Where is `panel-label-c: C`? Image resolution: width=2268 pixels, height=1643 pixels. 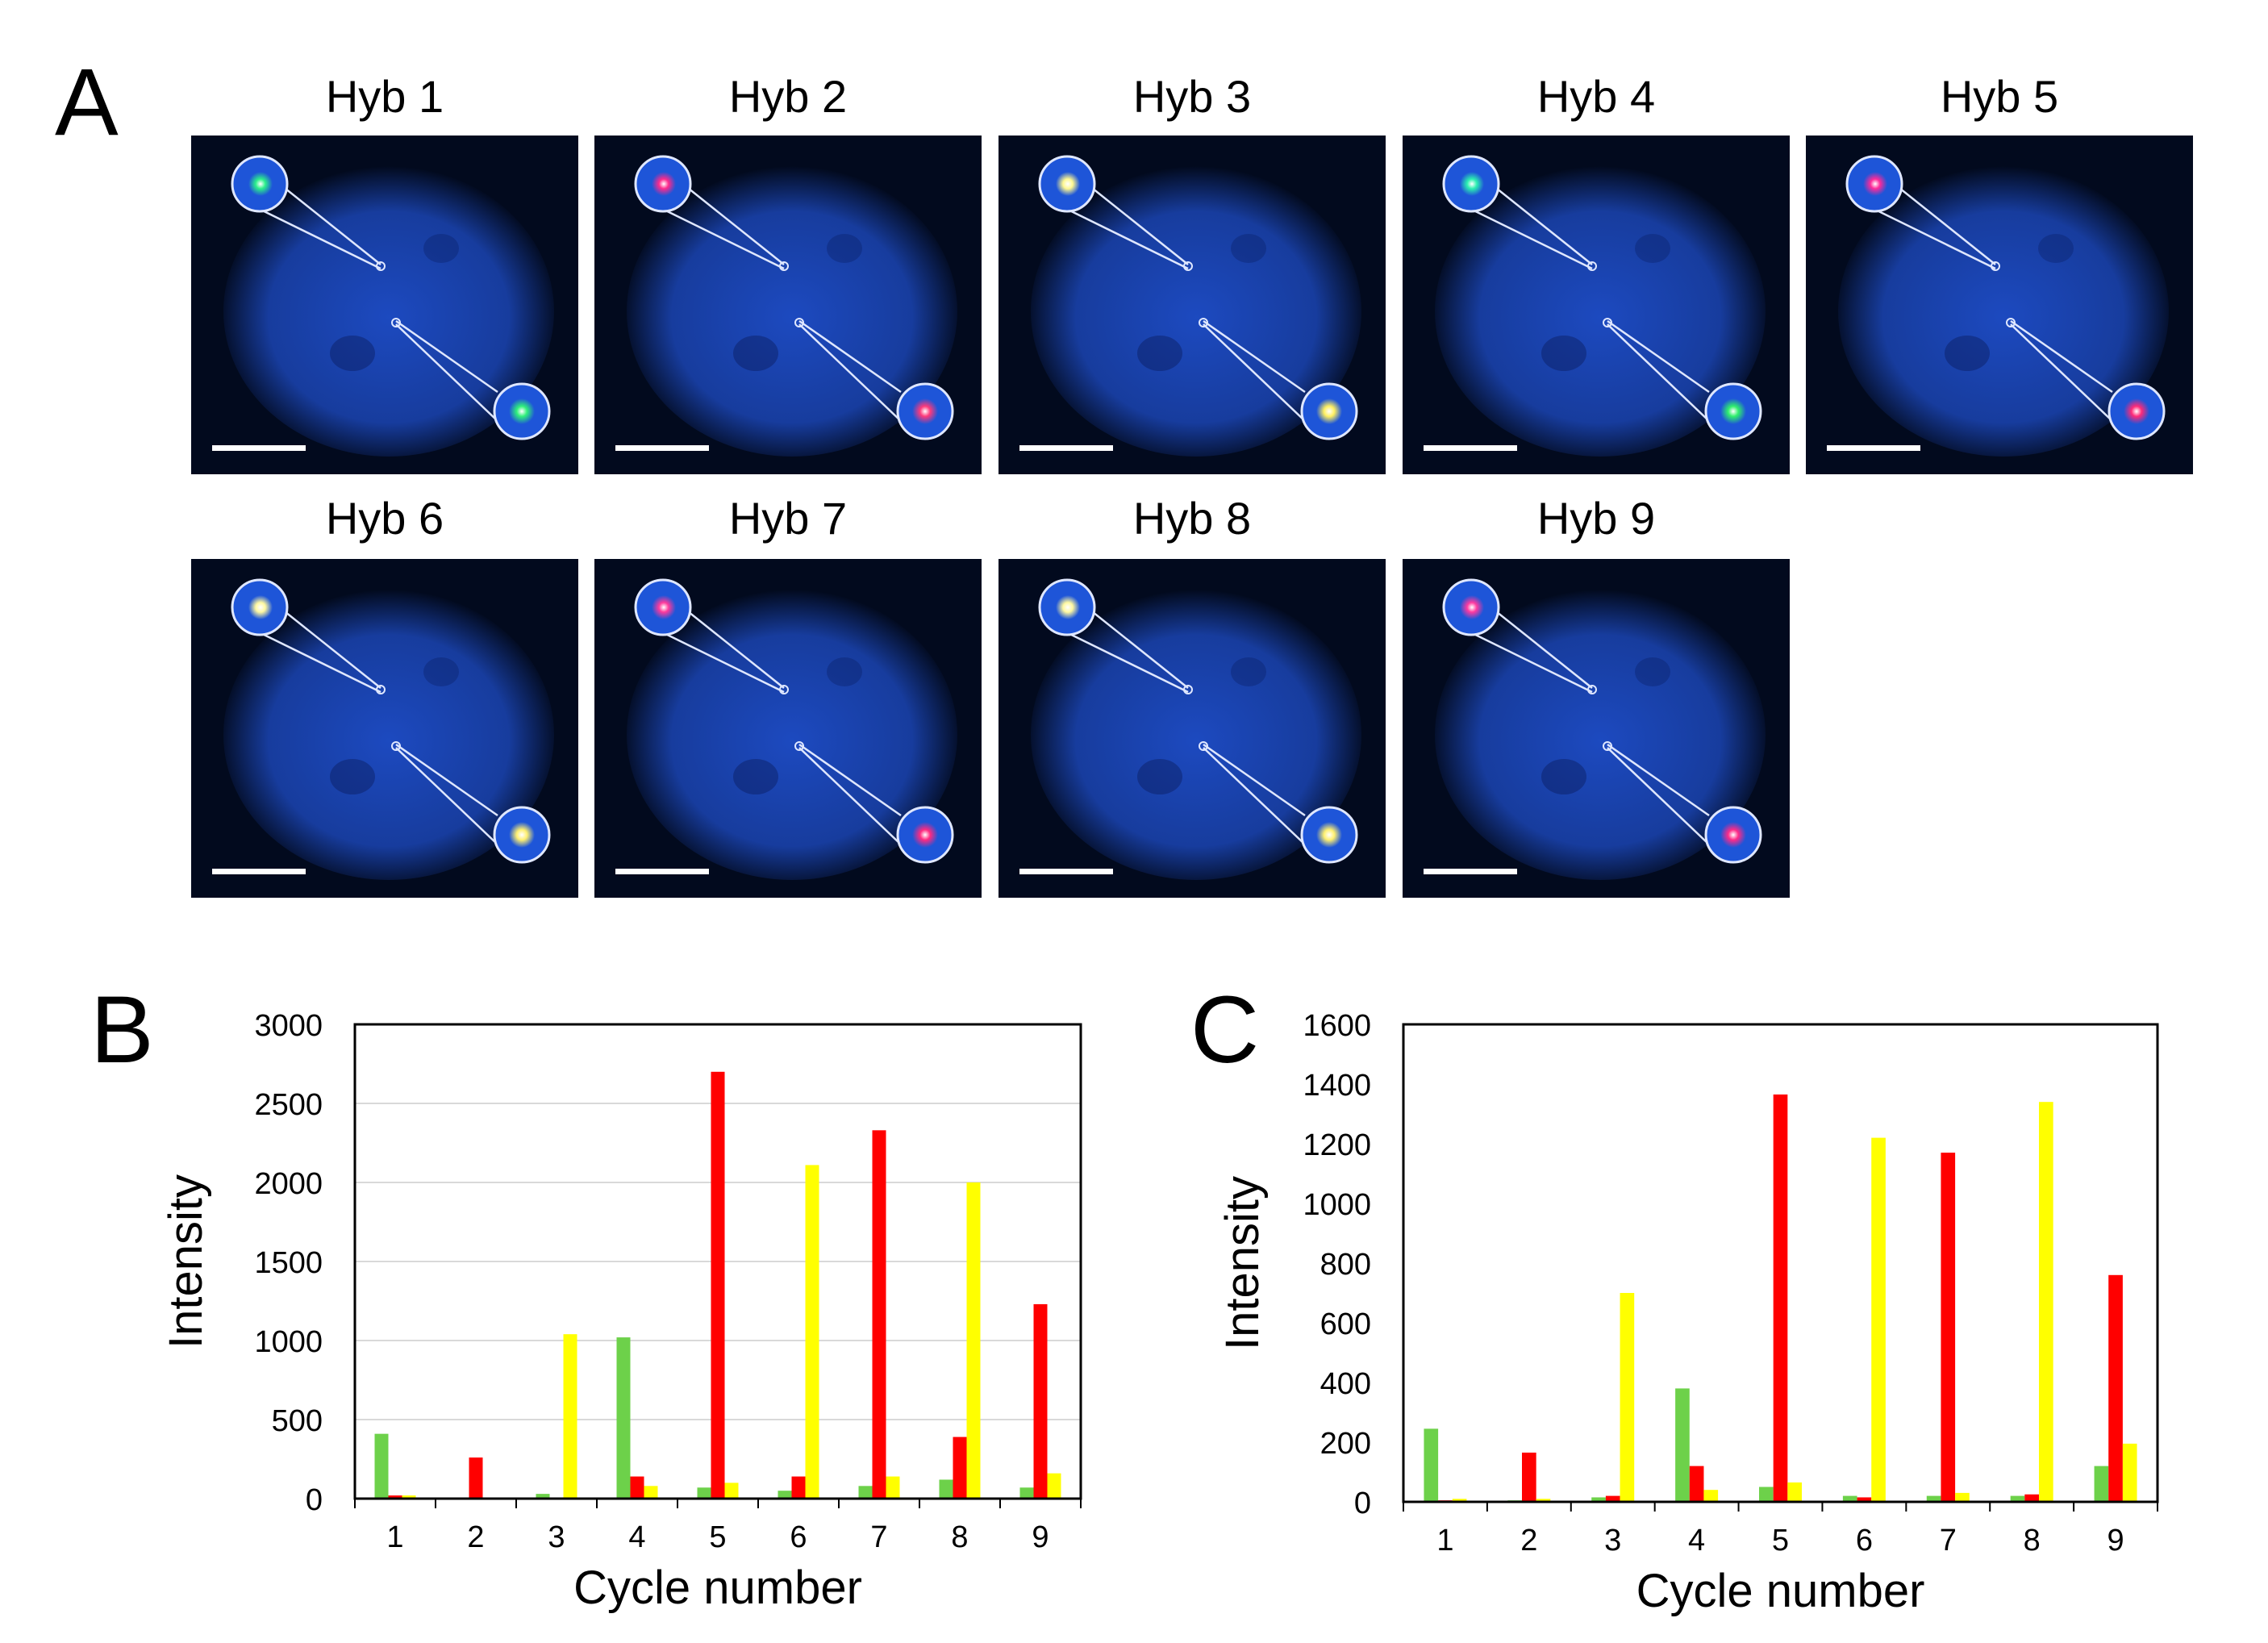
panel-label-c: C is located at coordinates (1225, 1030).